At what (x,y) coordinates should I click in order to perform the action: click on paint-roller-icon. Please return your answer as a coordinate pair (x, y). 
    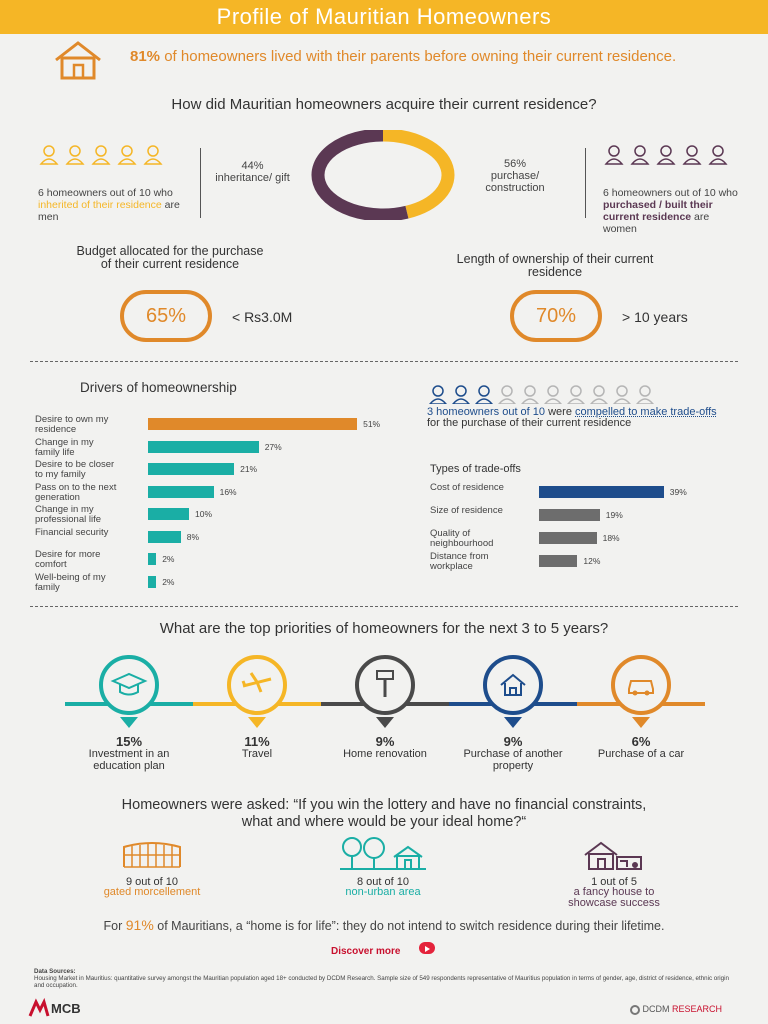
    Looking at the image, I should click on (385, 685).